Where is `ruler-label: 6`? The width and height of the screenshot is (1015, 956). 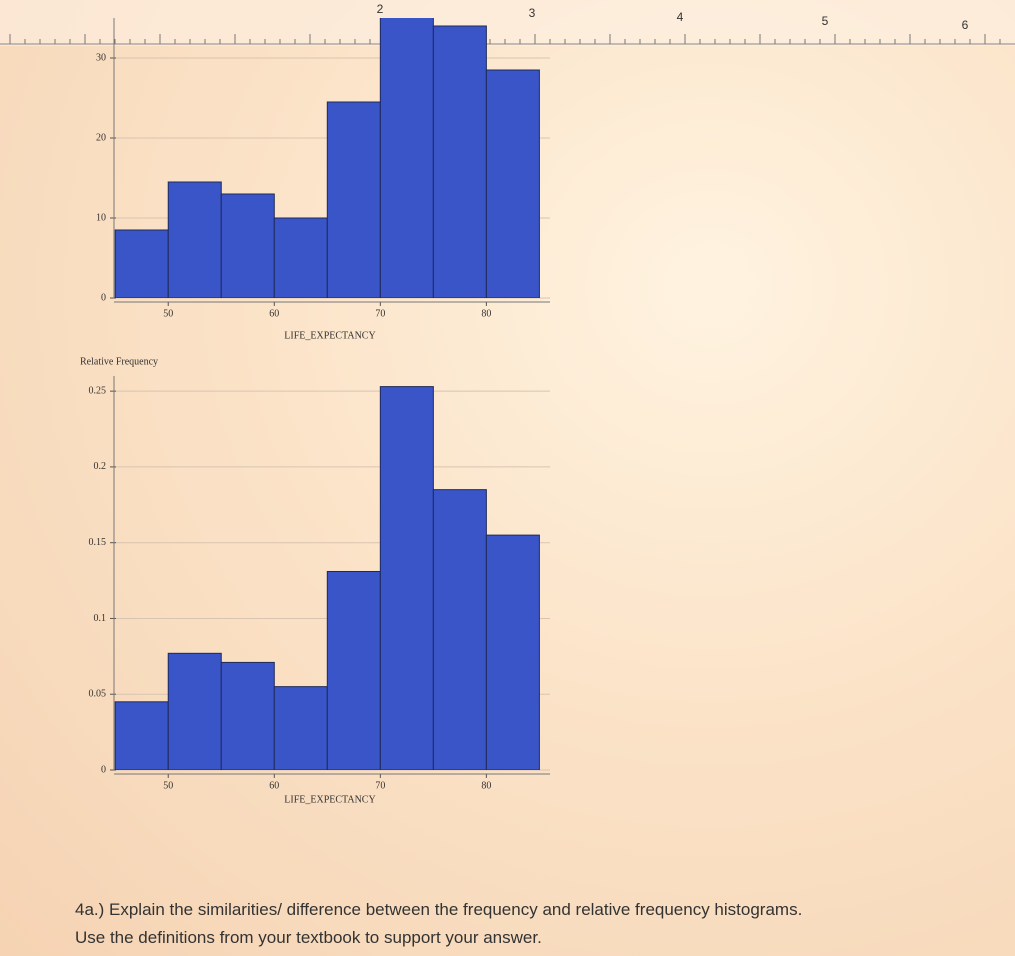
ruler-label: 6 is located at coordinates (965, 25).